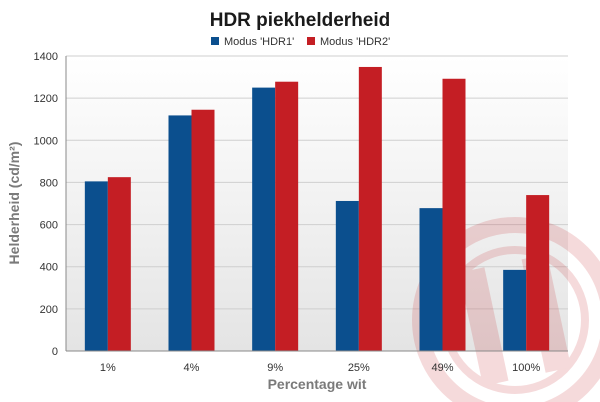  I want to click on legend: Modus 'HDR1' Modus 'HDR2', so click(300, 42).